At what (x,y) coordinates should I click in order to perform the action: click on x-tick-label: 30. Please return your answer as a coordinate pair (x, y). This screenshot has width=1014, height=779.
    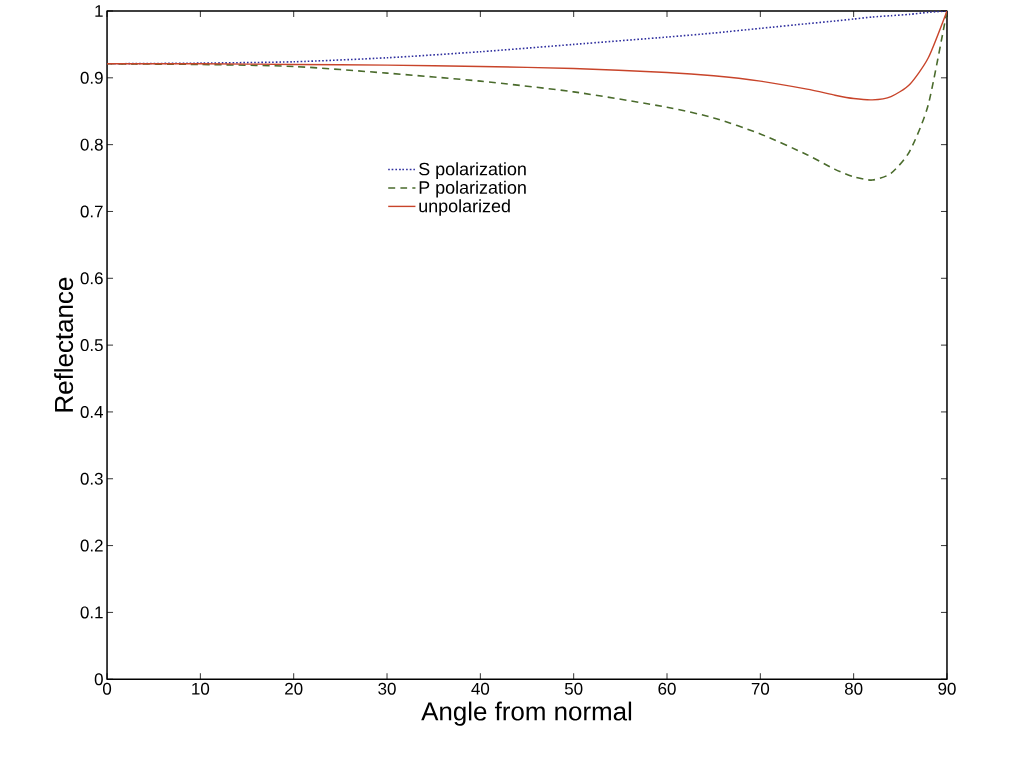
    Looking at the image, I should click on (387, 688).